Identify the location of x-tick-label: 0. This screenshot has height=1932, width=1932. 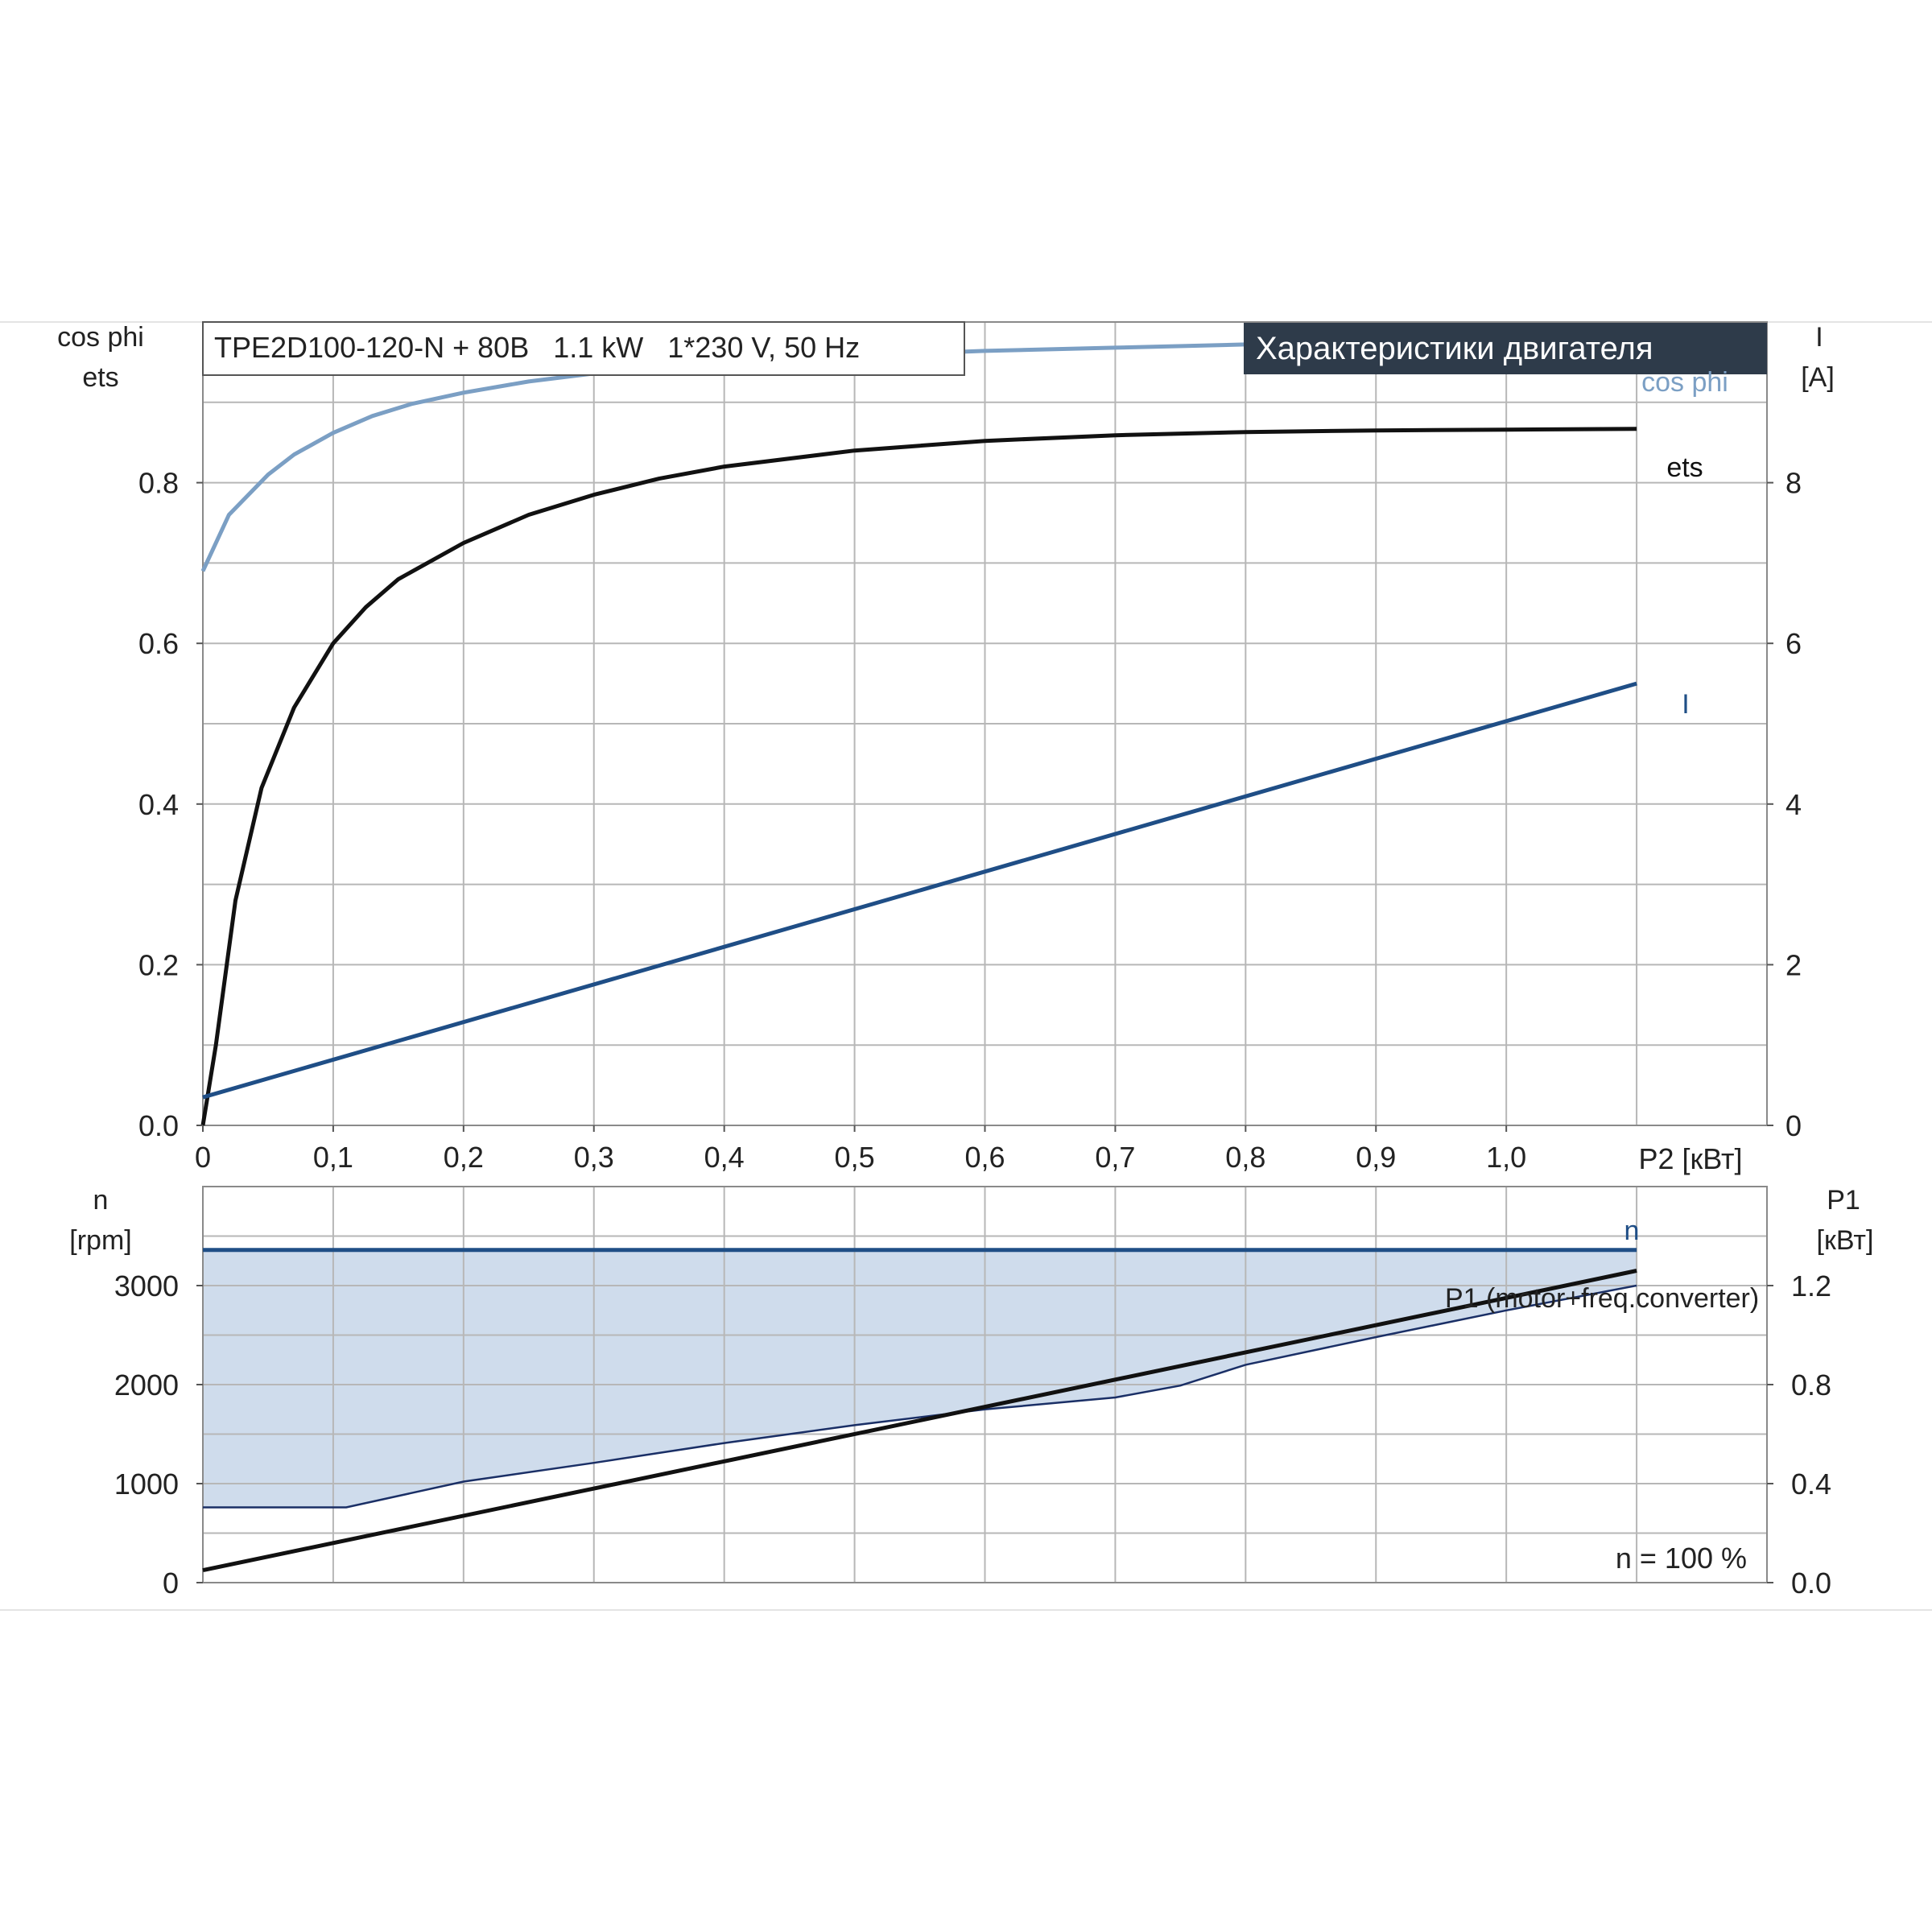
(203, 1157).